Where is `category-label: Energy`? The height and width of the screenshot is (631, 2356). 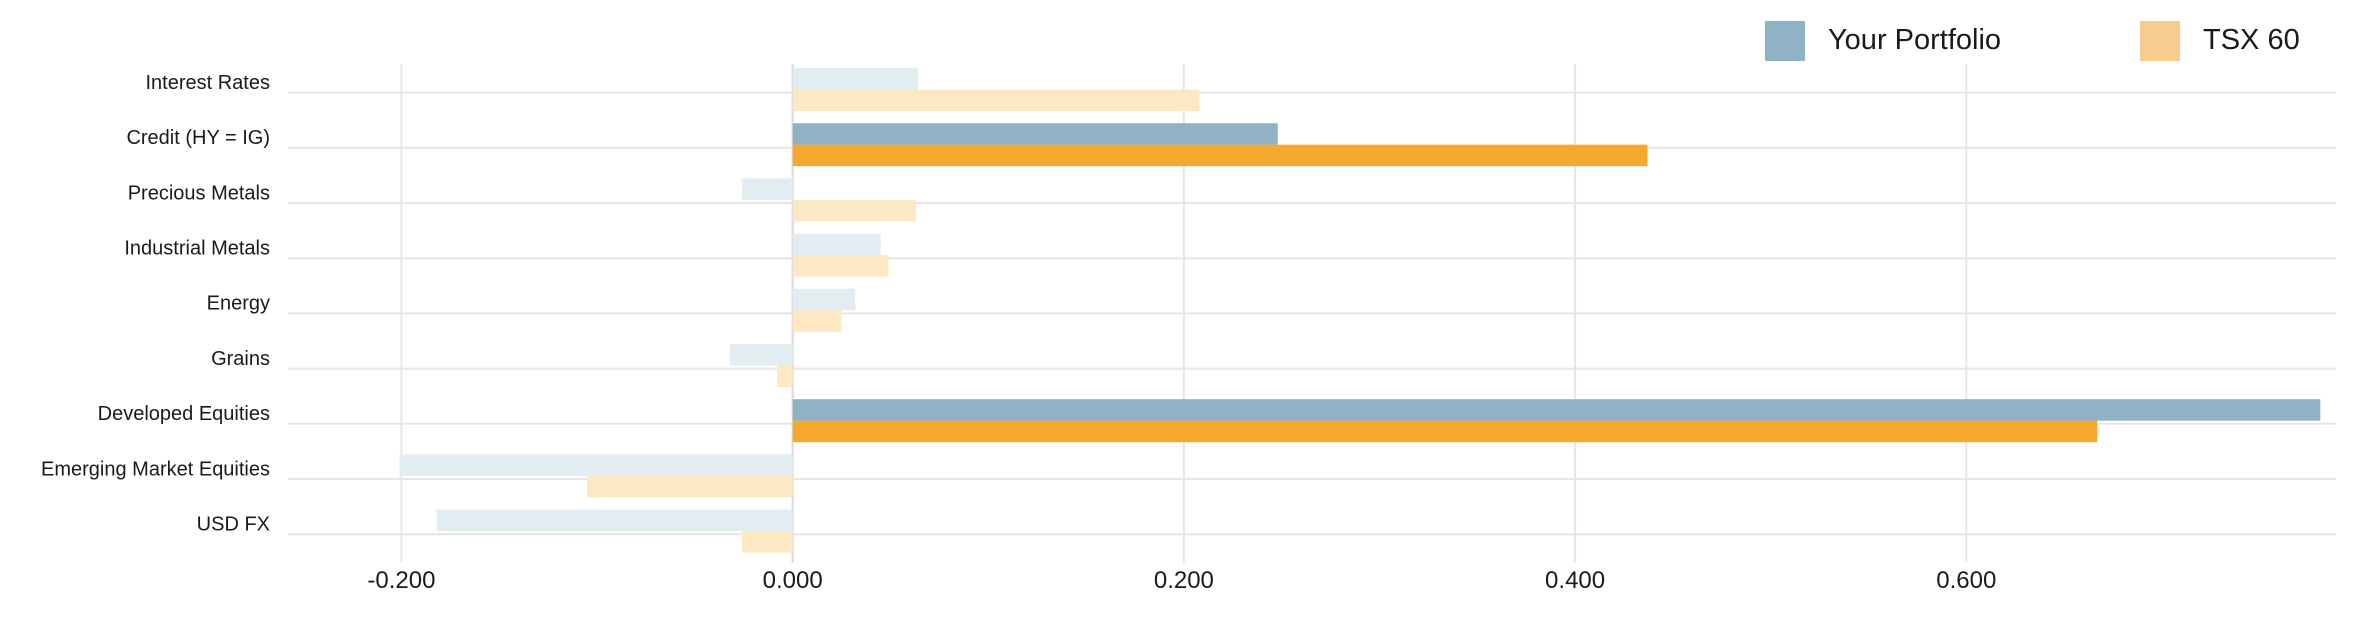 category-label: Energy is located at coordinates (238, 304).